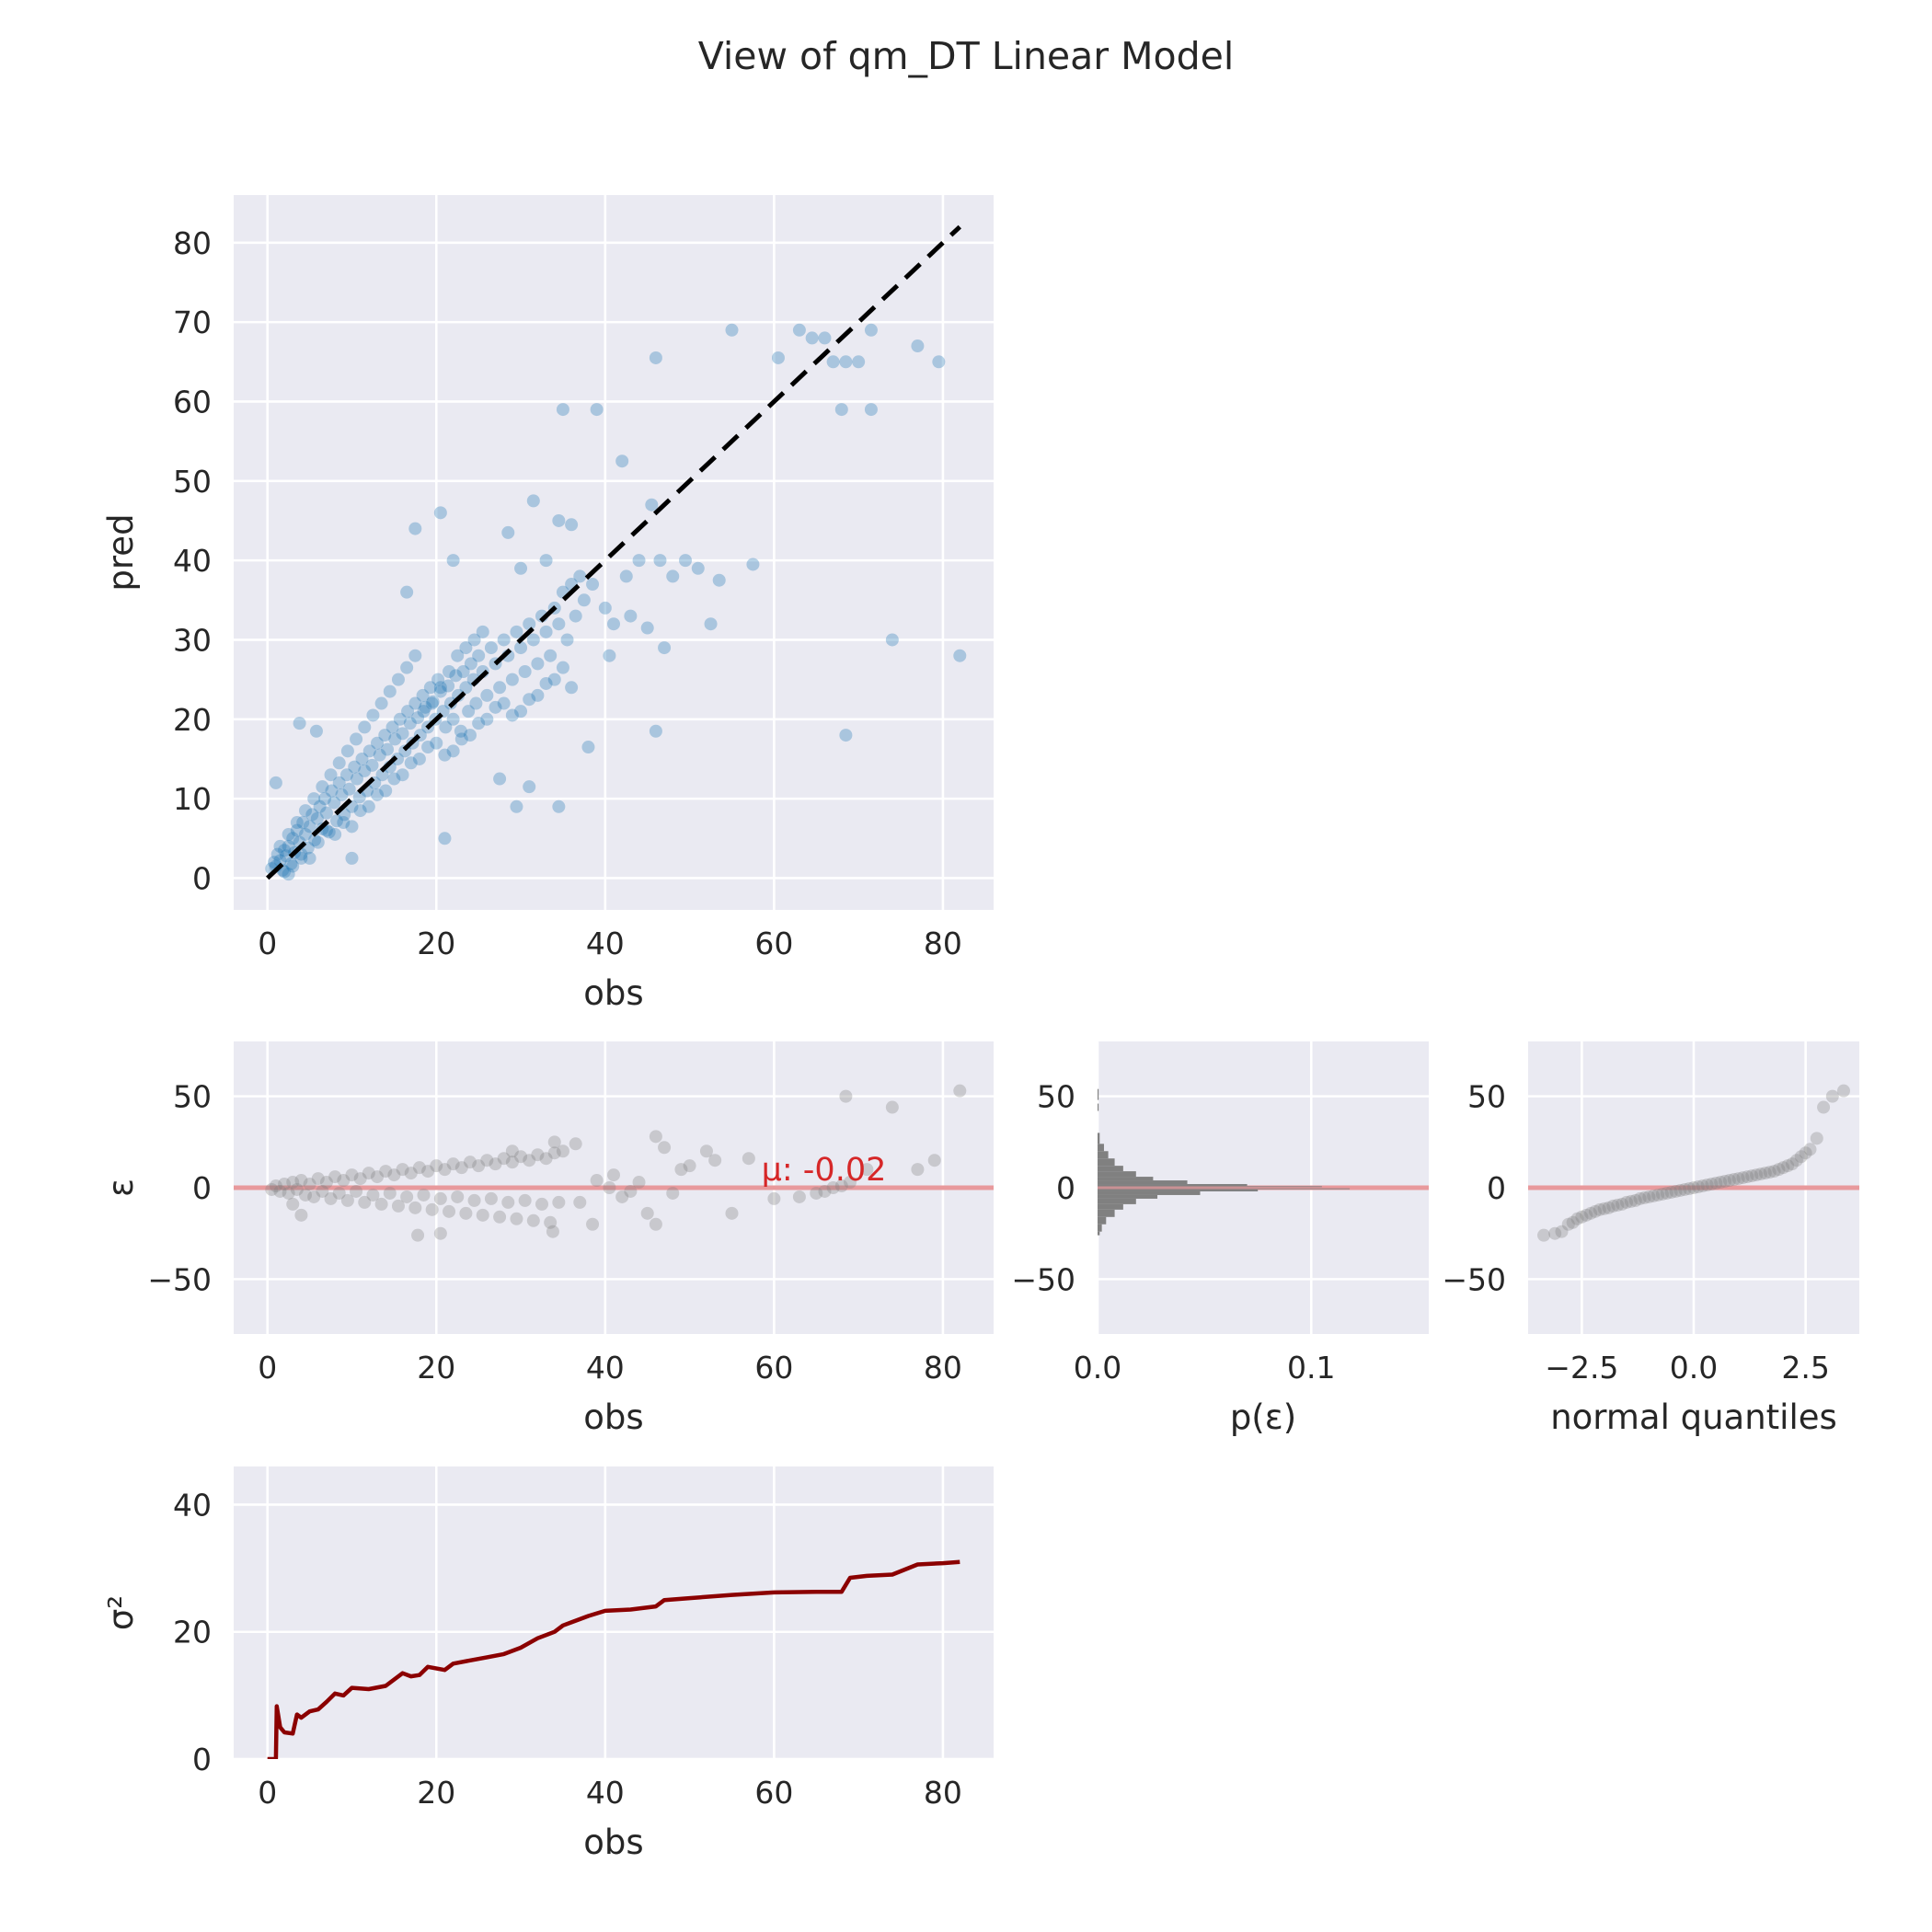  What do you see at coordinates (121, 1188) in the screenshot?
I see `y-axis-label: ε` at bounding box center [121, 1188].